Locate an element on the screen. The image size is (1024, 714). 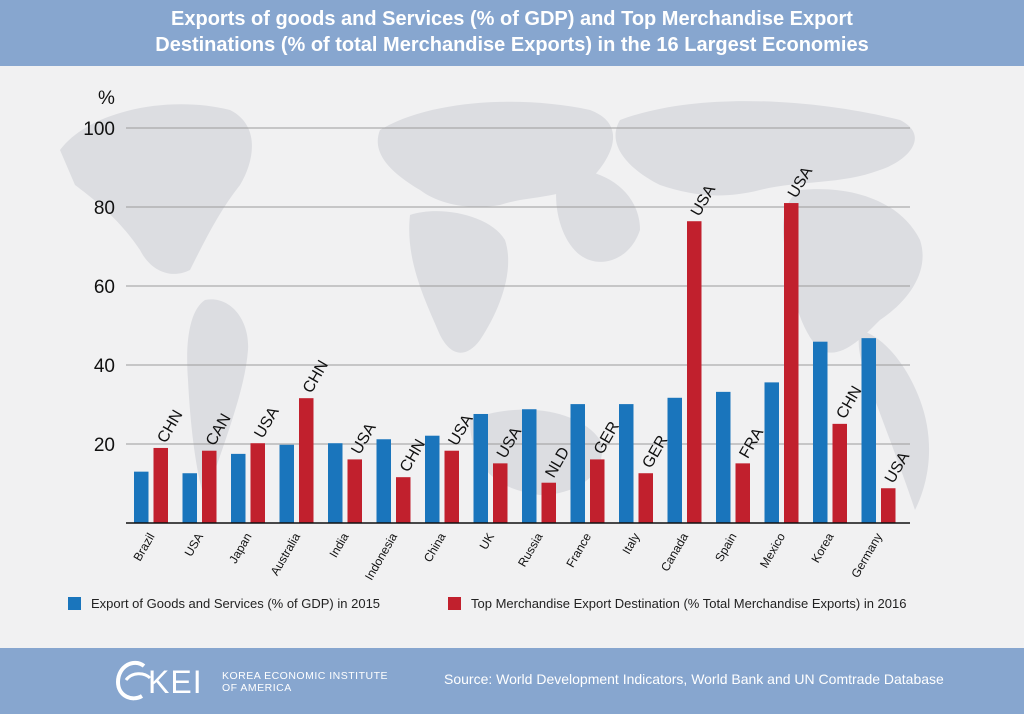
bar-label-brazil: CHN is located at coordinates (170, 426).